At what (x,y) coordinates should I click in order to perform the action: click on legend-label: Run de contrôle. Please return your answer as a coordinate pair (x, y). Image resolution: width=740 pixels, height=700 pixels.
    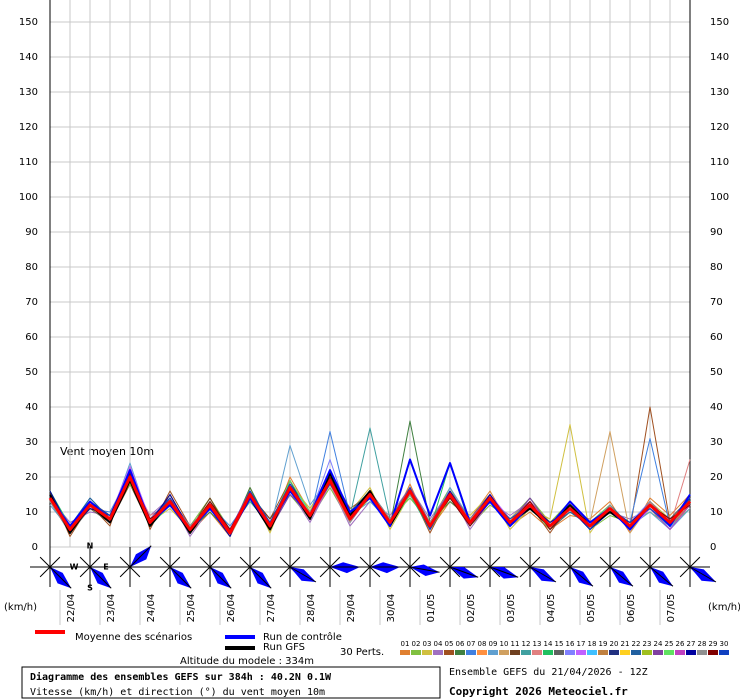
    Looking at the image, I should click on (302, 637).